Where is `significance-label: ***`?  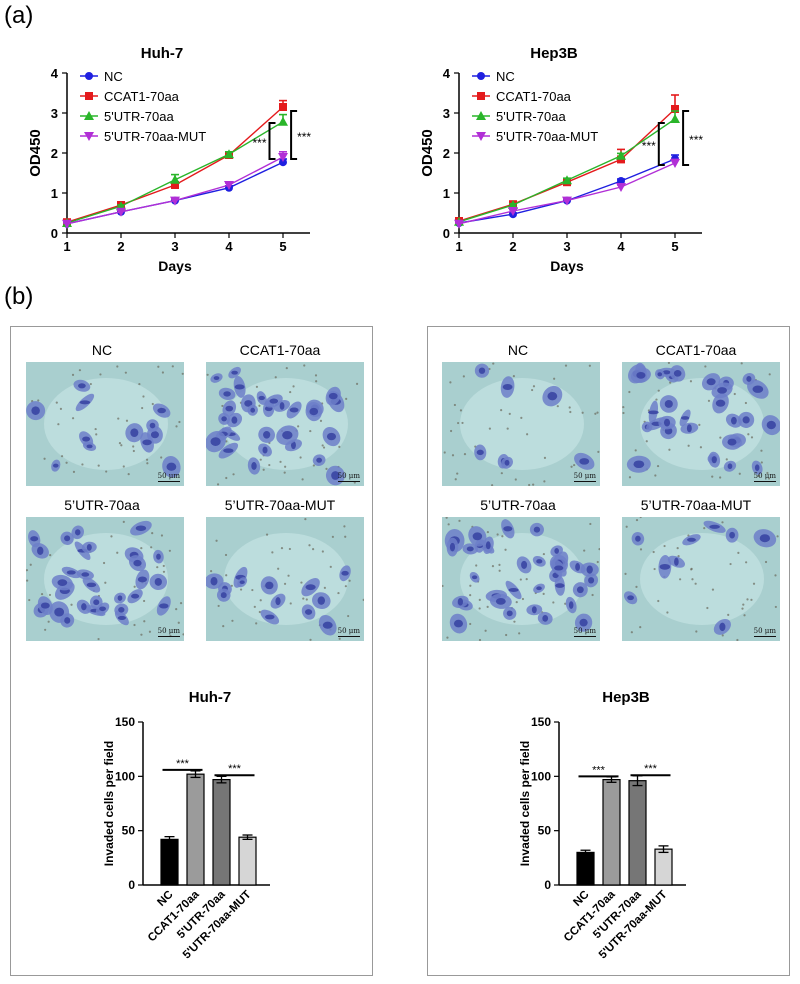
significance-label: *** is located at coordinates (696, 140).